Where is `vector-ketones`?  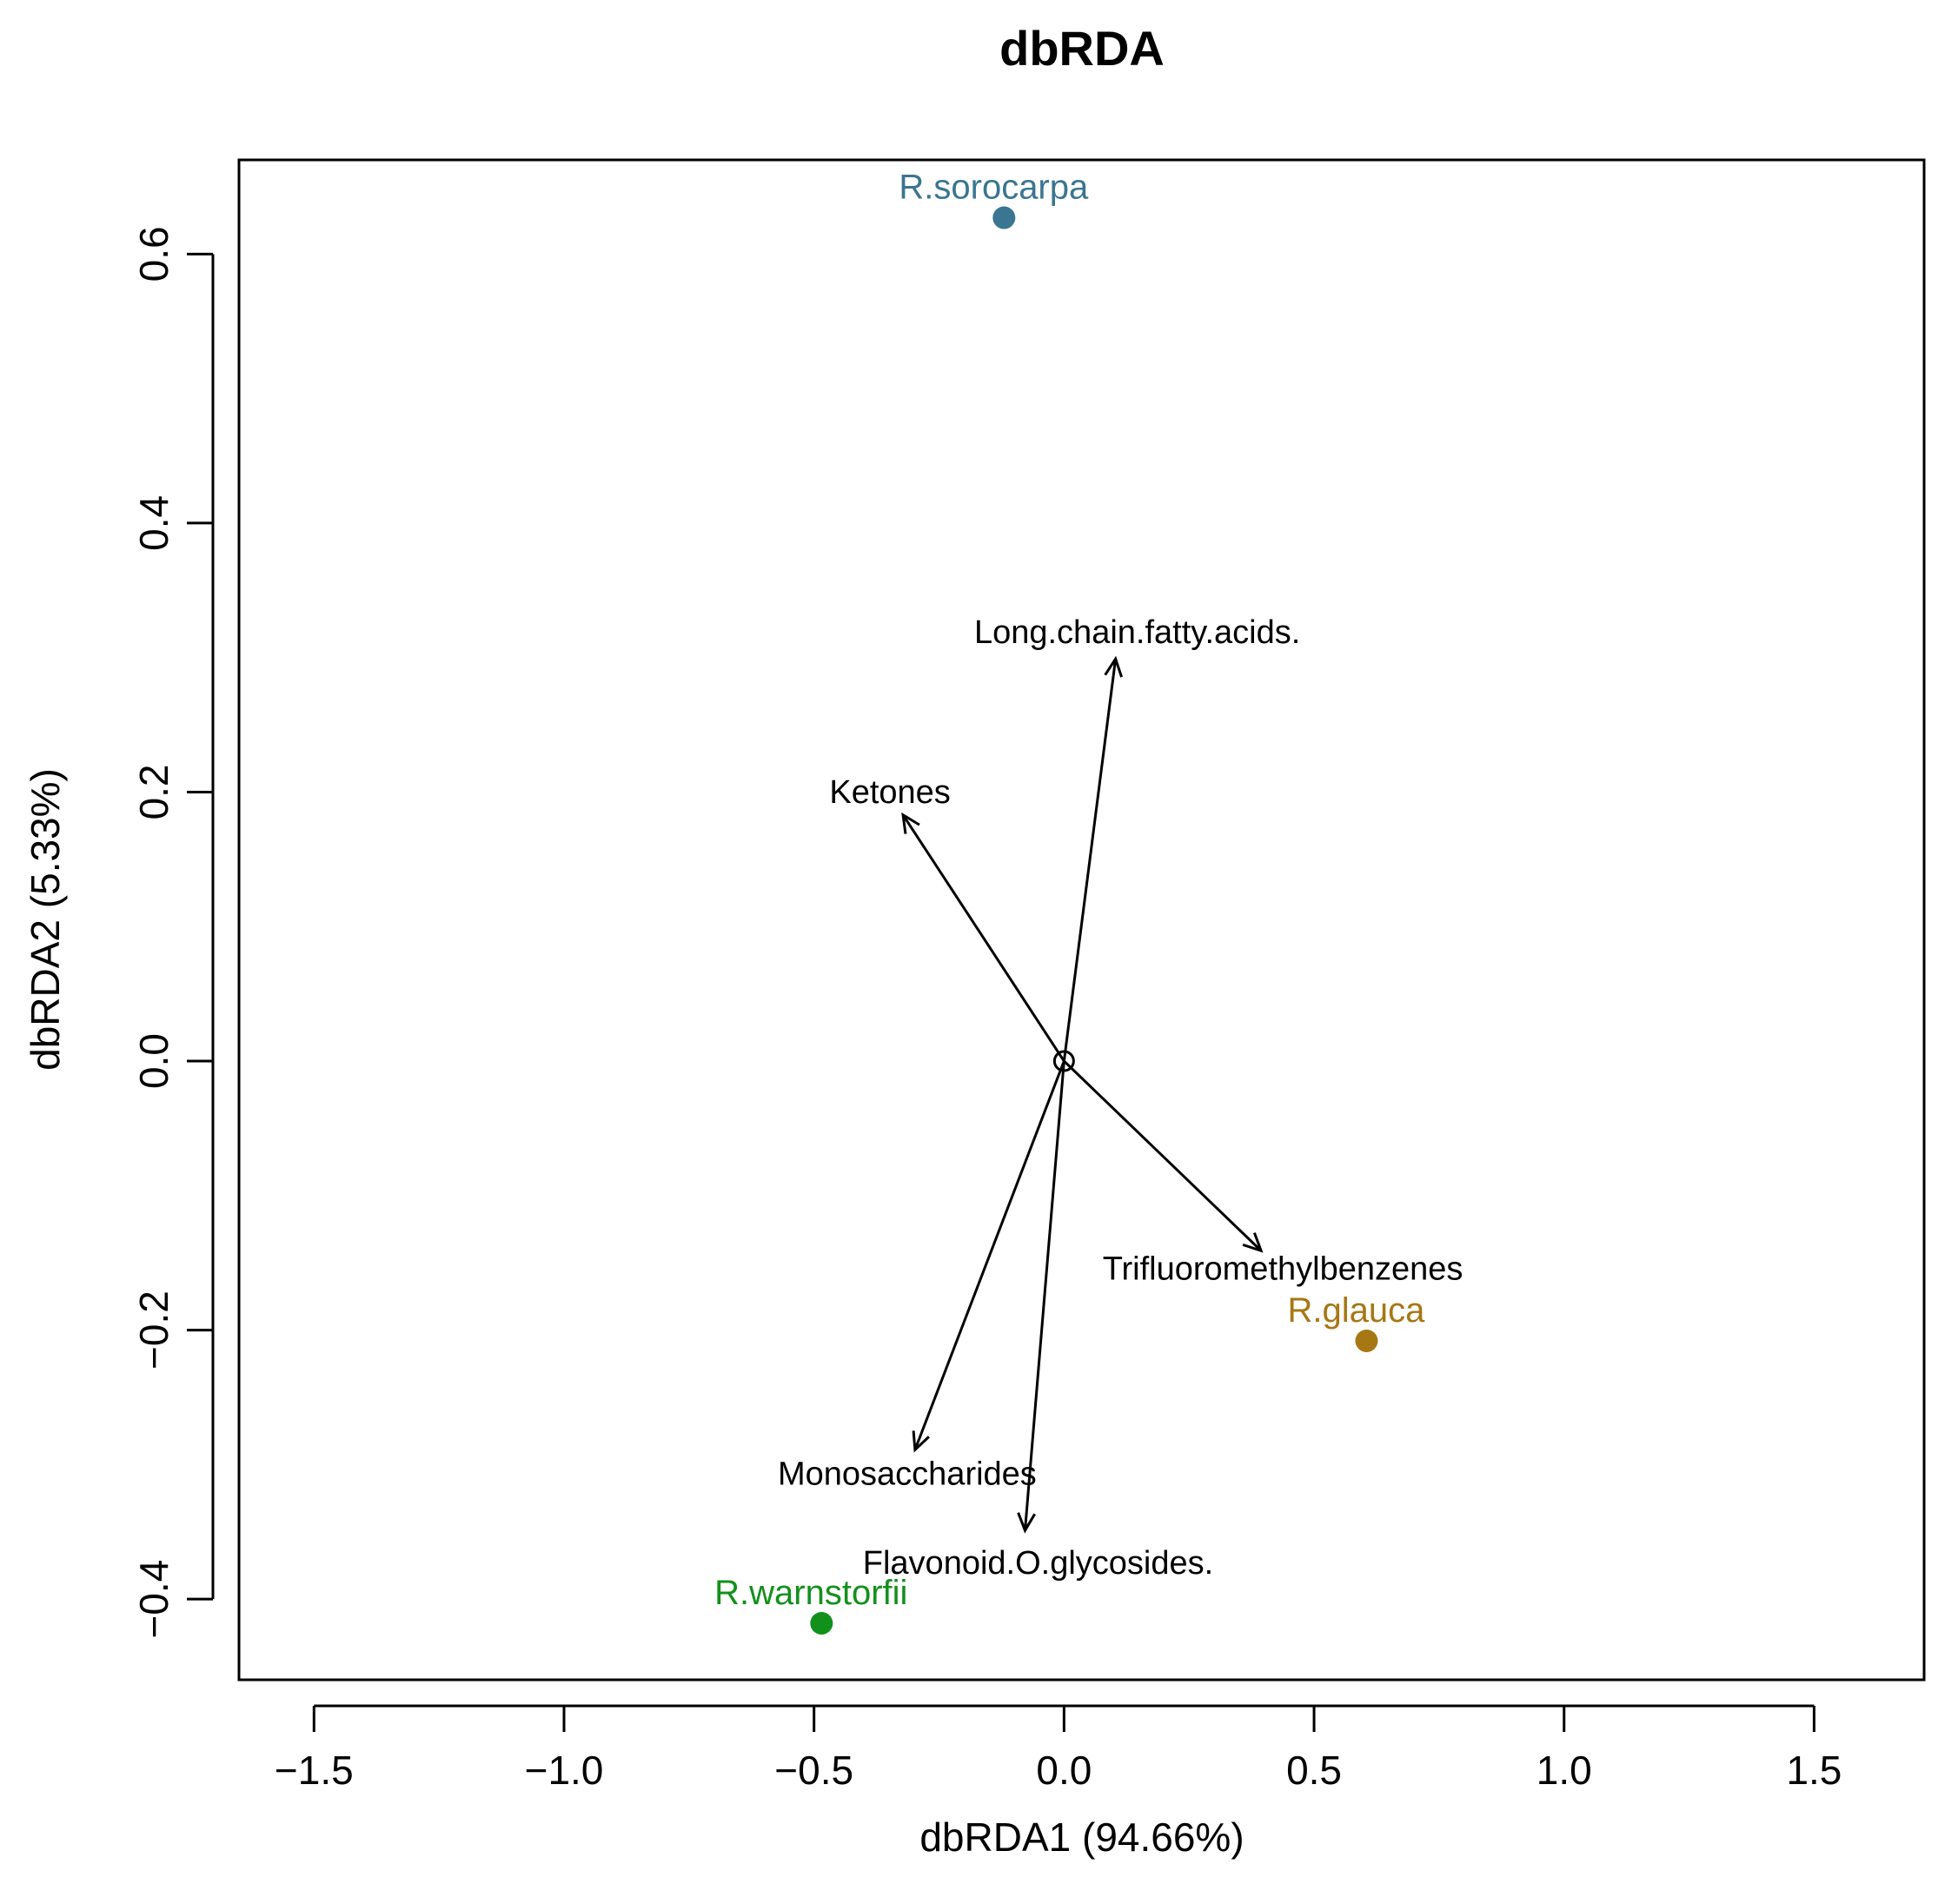
vector-ketones is located at coordinates (983, 937).